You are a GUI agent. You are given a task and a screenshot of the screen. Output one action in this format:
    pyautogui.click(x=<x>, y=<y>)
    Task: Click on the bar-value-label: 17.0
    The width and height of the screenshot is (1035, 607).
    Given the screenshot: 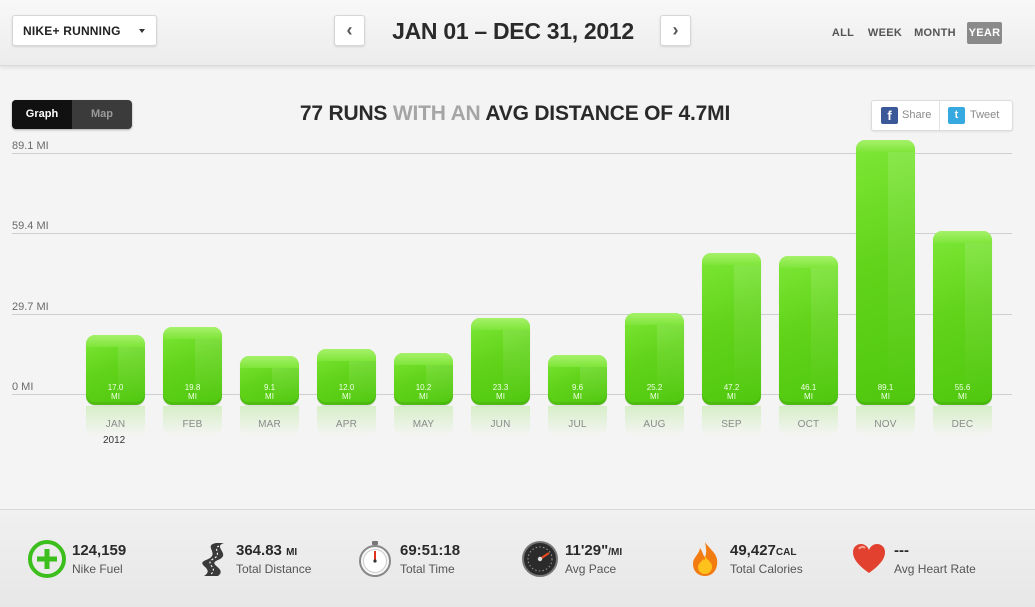 What is the action you would take?
    pyautogui.click(x=115, y=387)
    